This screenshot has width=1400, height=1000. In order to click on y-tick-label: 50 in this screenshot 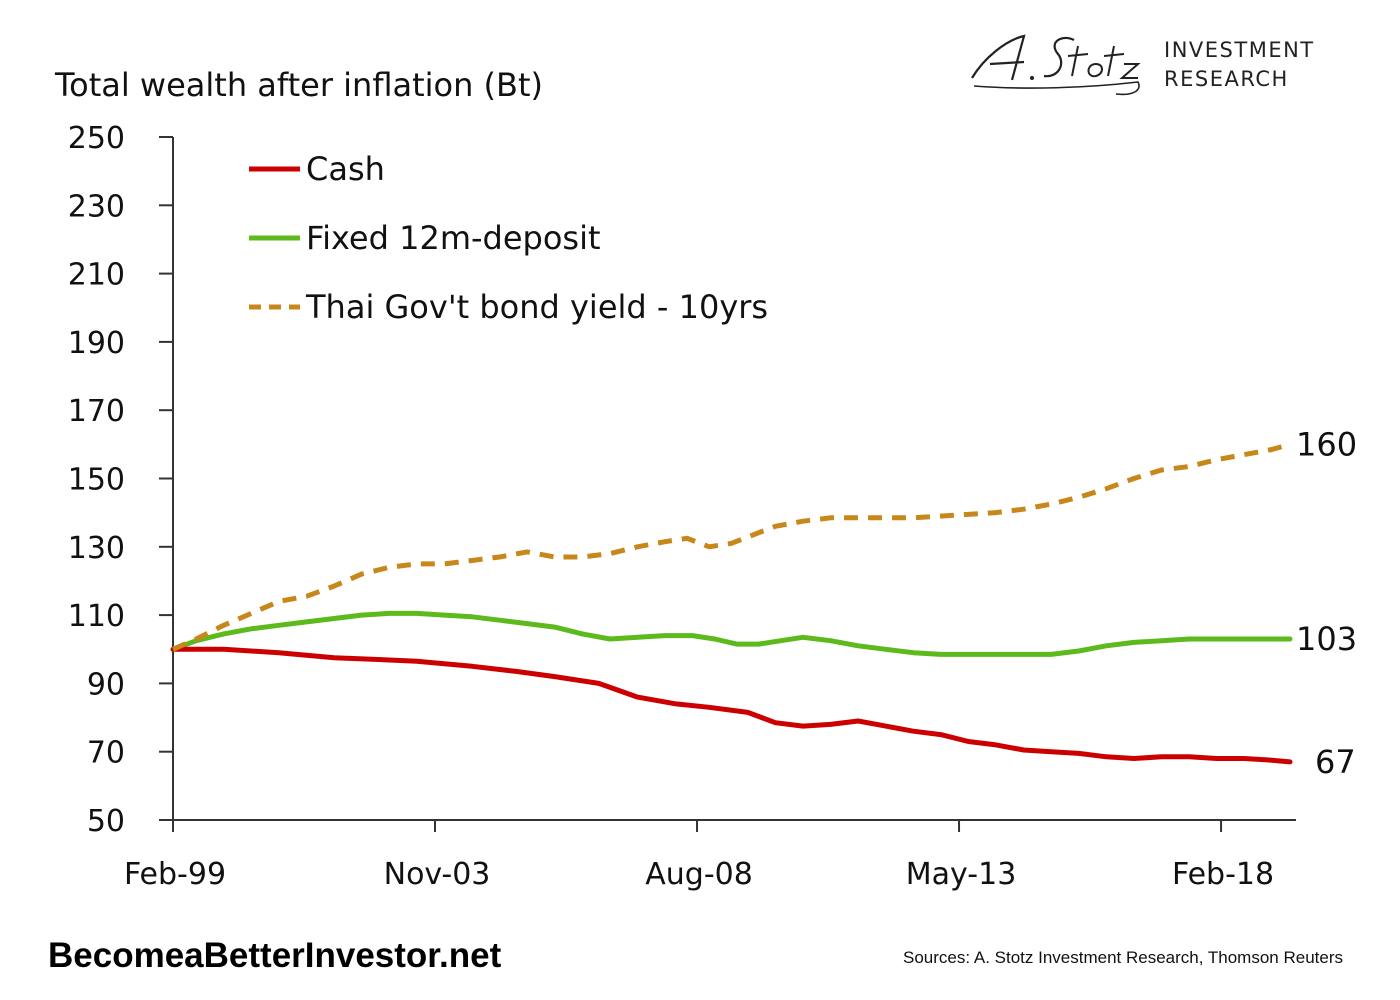, I will do `click(106, 821)`.